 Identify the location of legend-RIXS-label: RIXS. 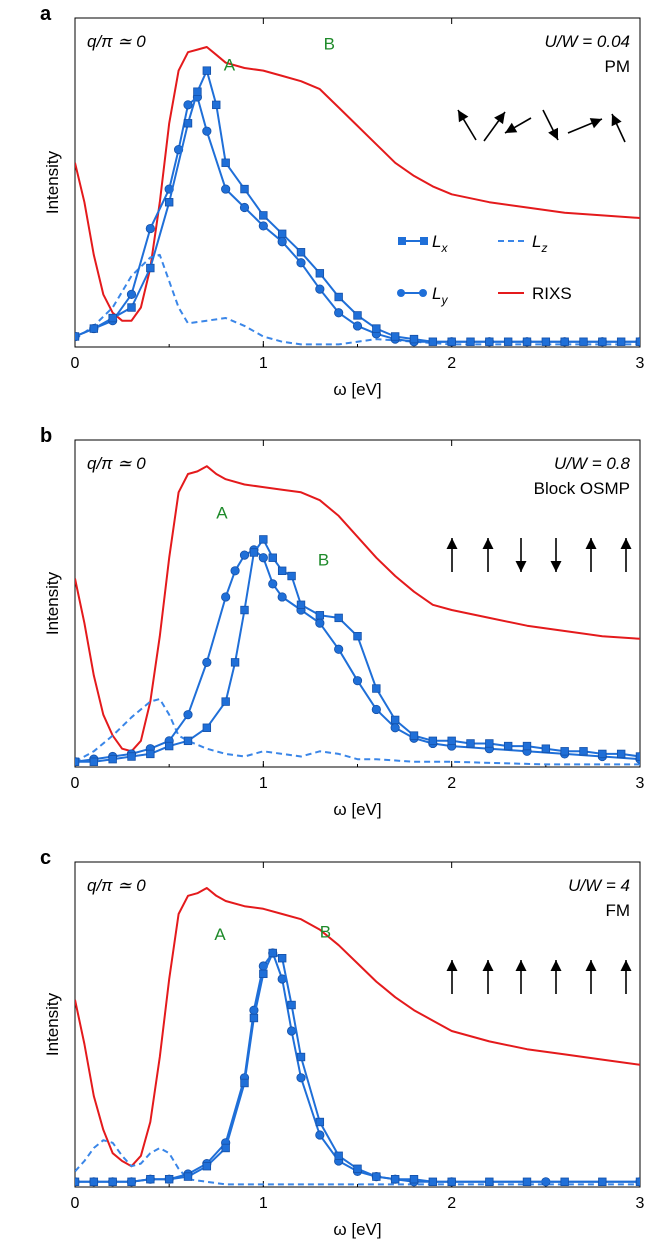
(552, 293).